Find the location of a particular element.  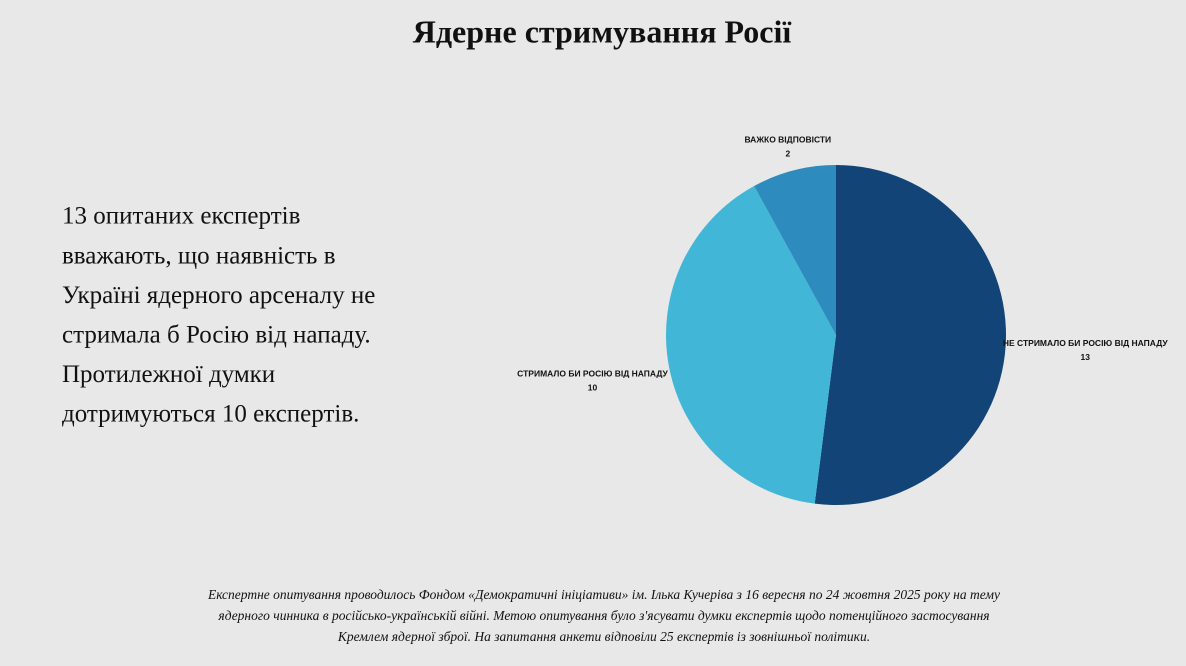

slice-value: 2 is located at coordinates (787, 154).